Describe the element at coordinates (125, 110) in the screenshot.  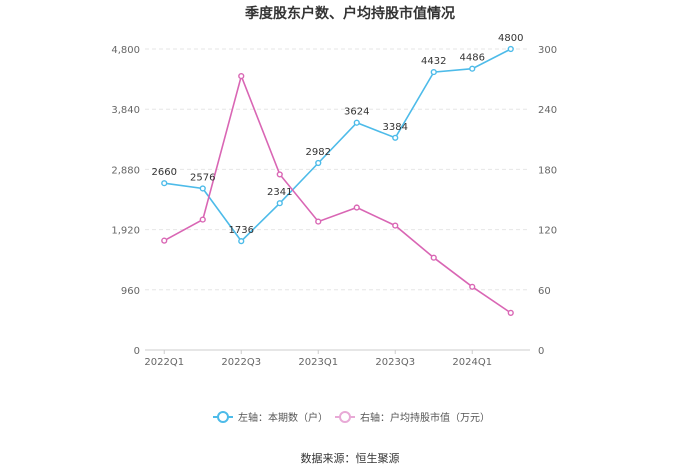
I see `y-left-tick-label: 3,840` at that location.